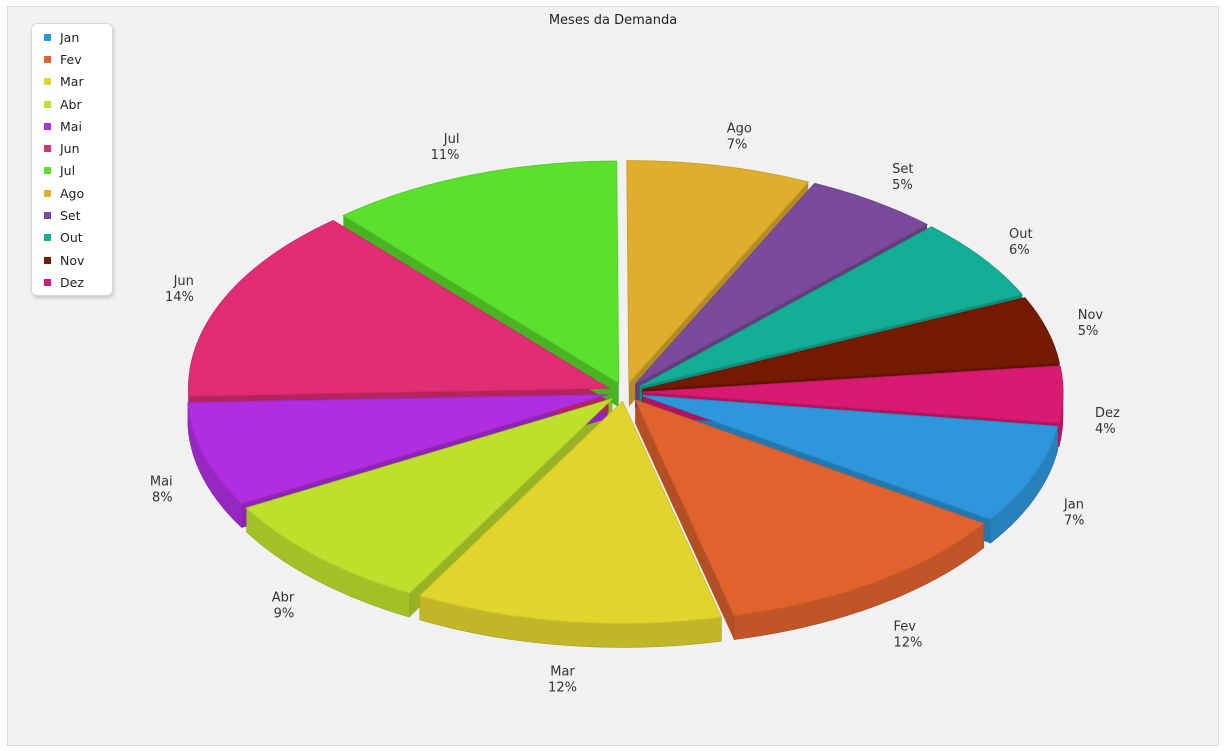 The height and width of the screenshot is (751, 1226). Describe the element at coordinates (851, 343) in the screenshot. I see `slice-nov` at that location.